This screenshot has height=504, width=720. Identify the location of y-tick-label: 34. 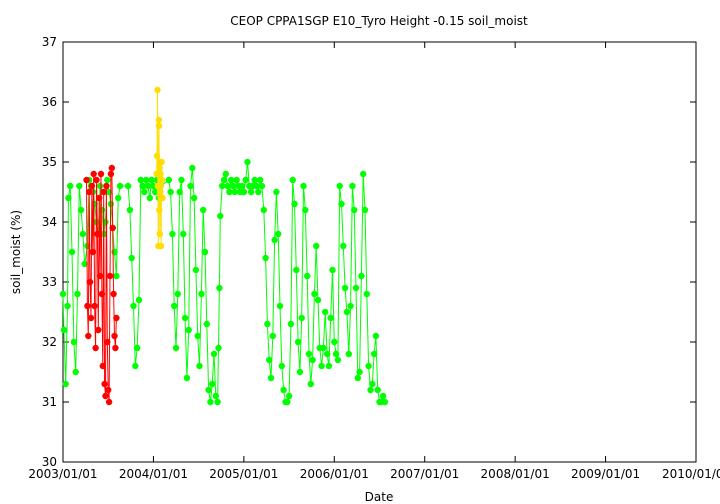
(49, 222).